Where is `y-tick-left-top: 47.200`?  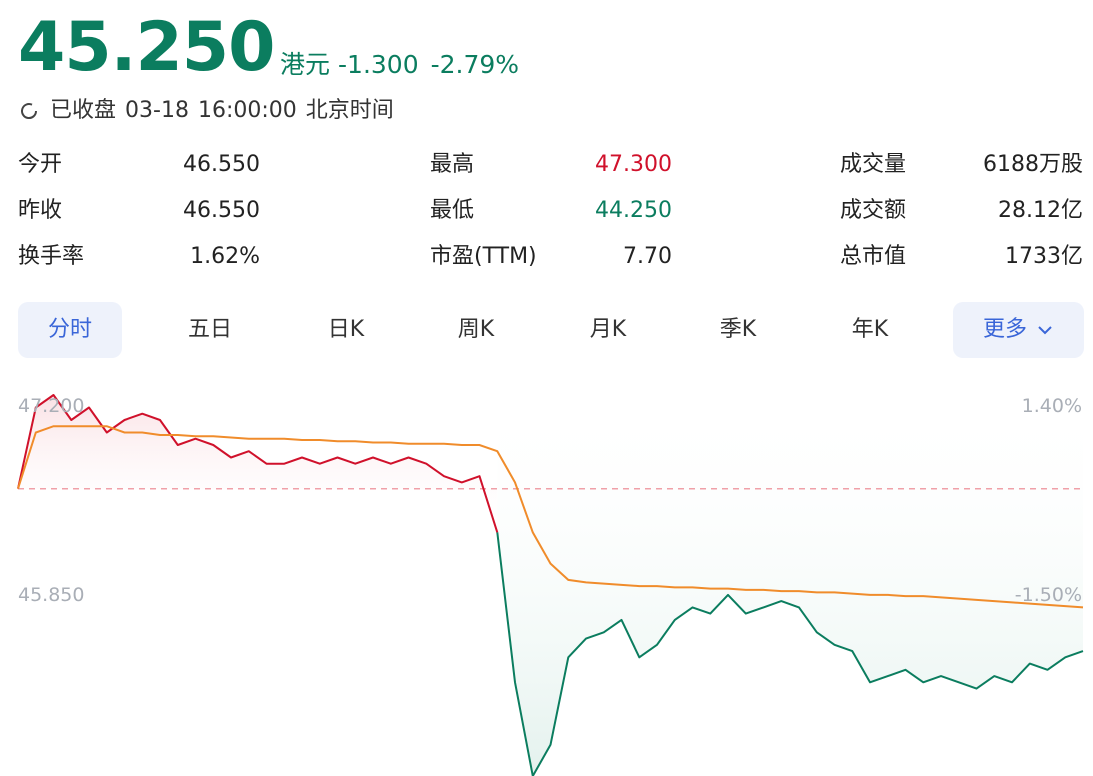 y-tick-left-top: 47.200 is located at coordinates (51, 406).